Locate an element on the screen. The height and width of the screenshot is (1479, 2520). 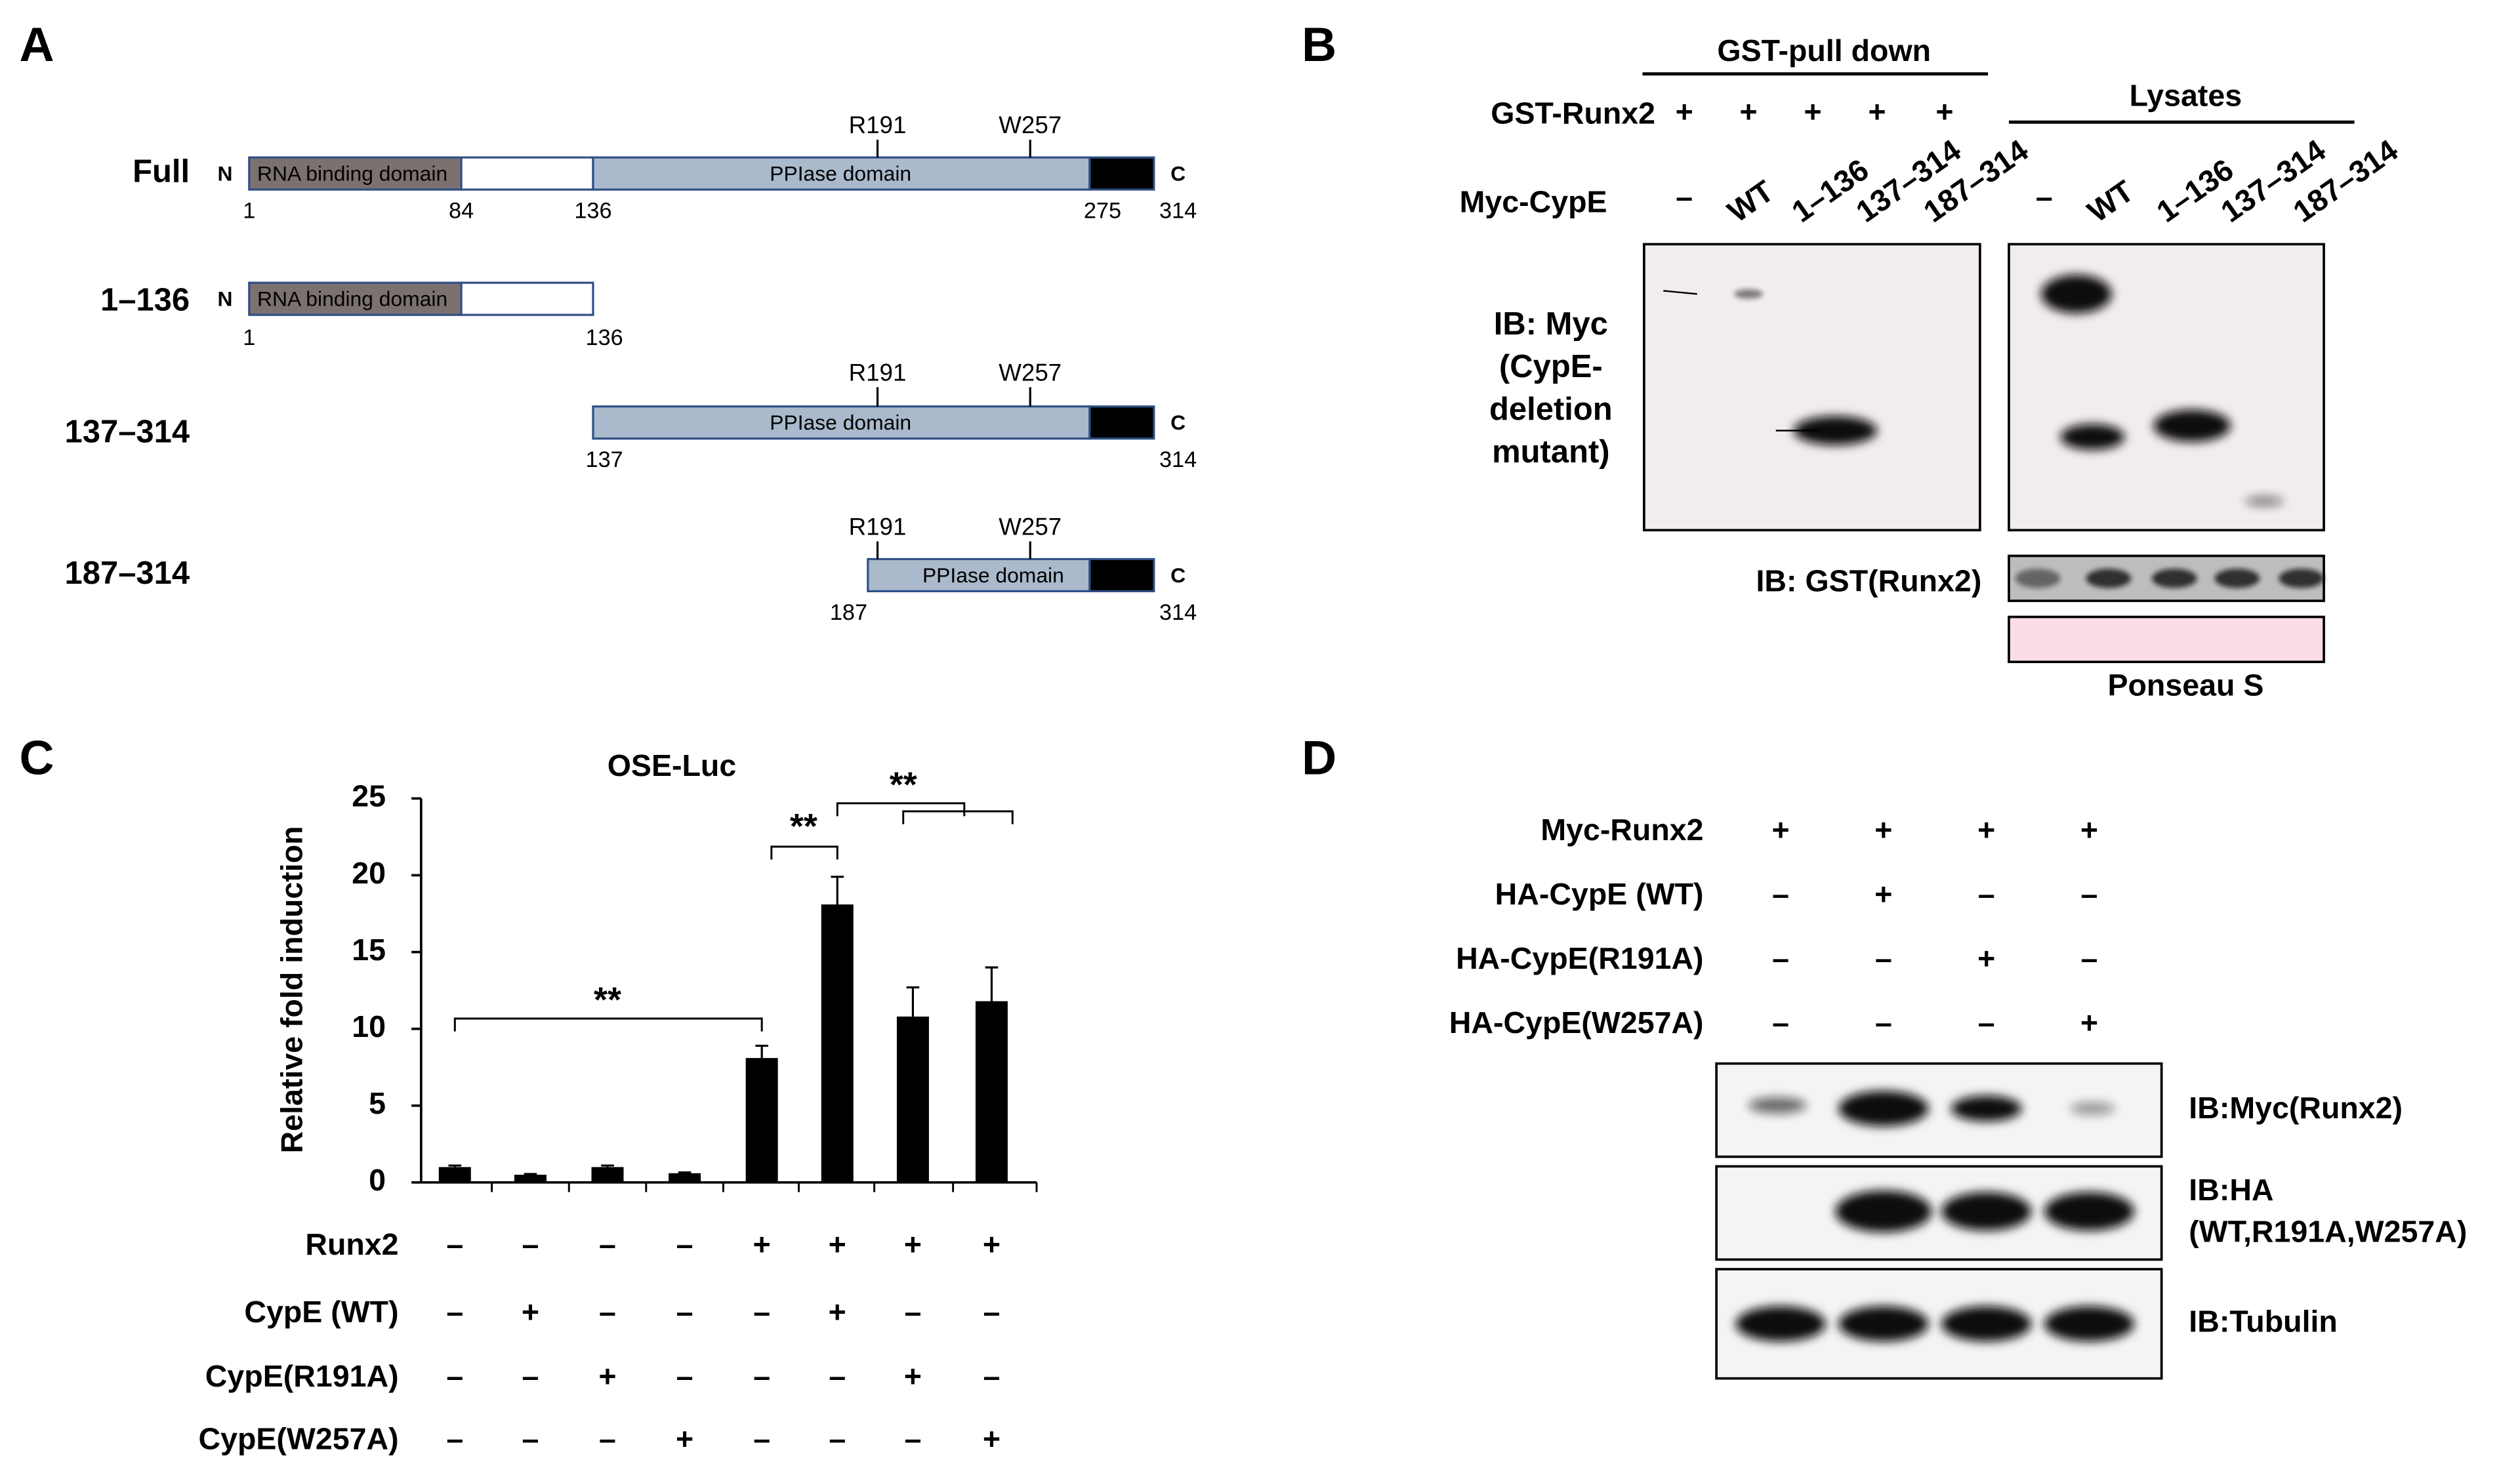
residue-number: 137 is located at coordinates (604, 460).